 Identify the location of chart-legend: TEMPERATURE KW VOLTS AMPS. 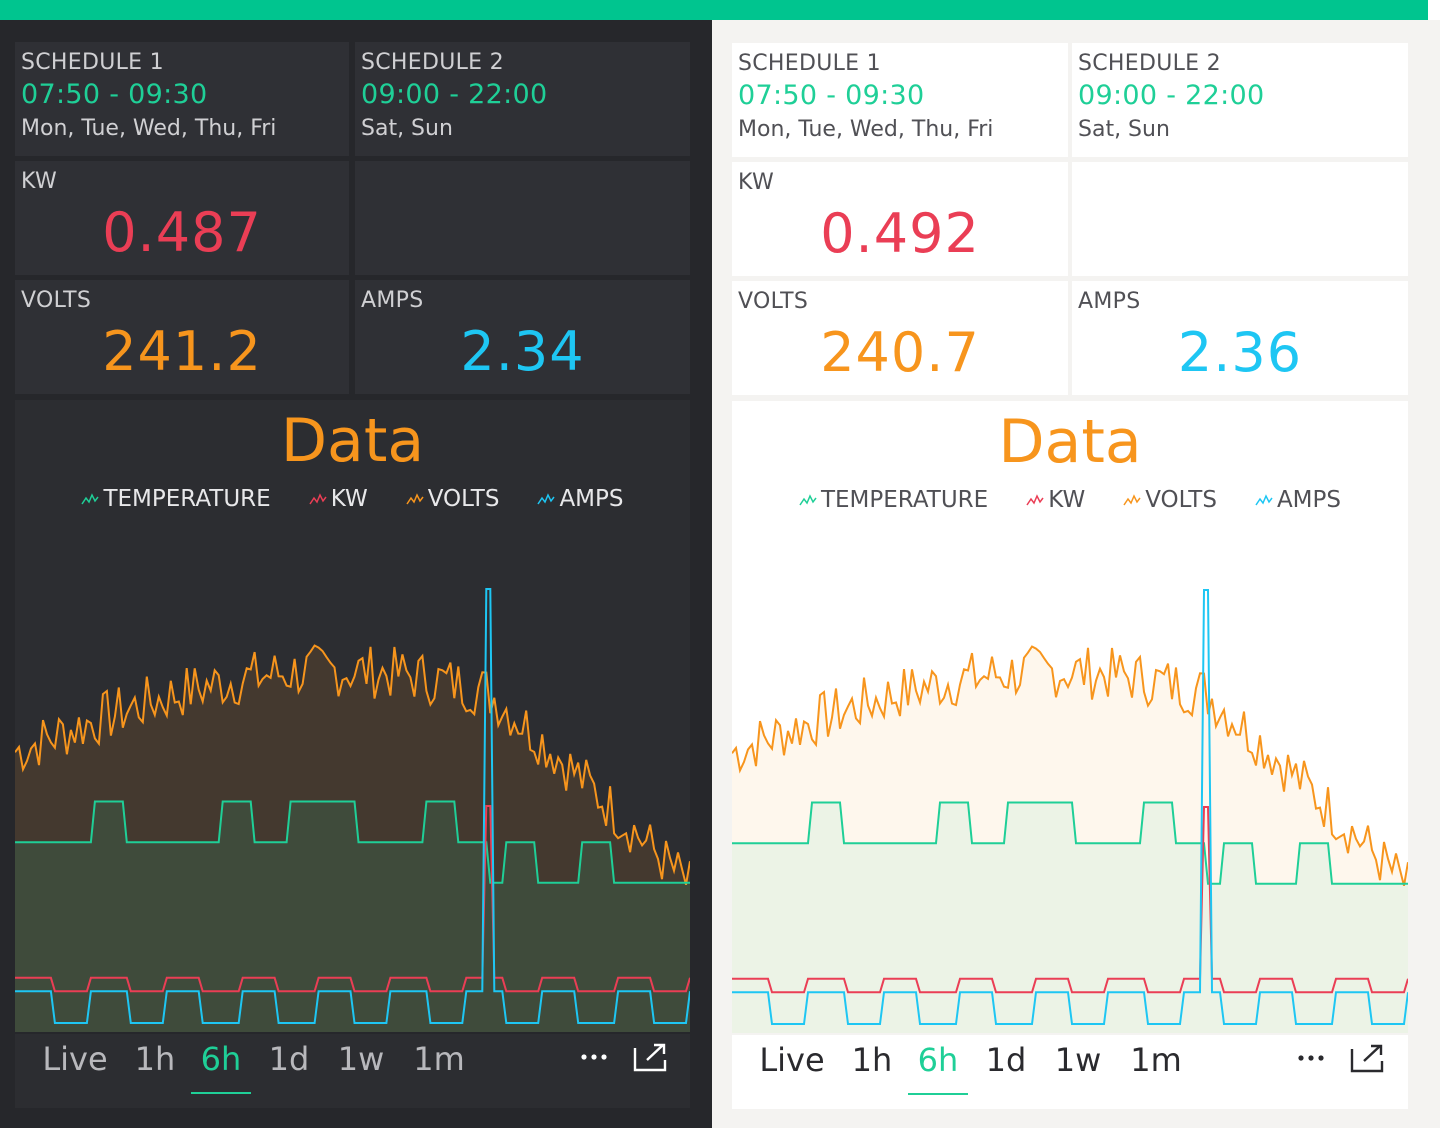
(1070, 500).